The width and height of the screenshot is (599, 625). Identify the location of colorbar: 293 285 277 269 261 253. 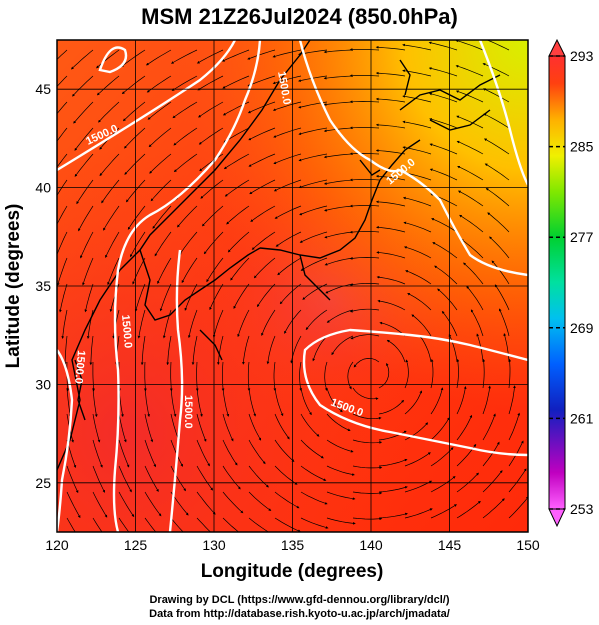
(571, 283).